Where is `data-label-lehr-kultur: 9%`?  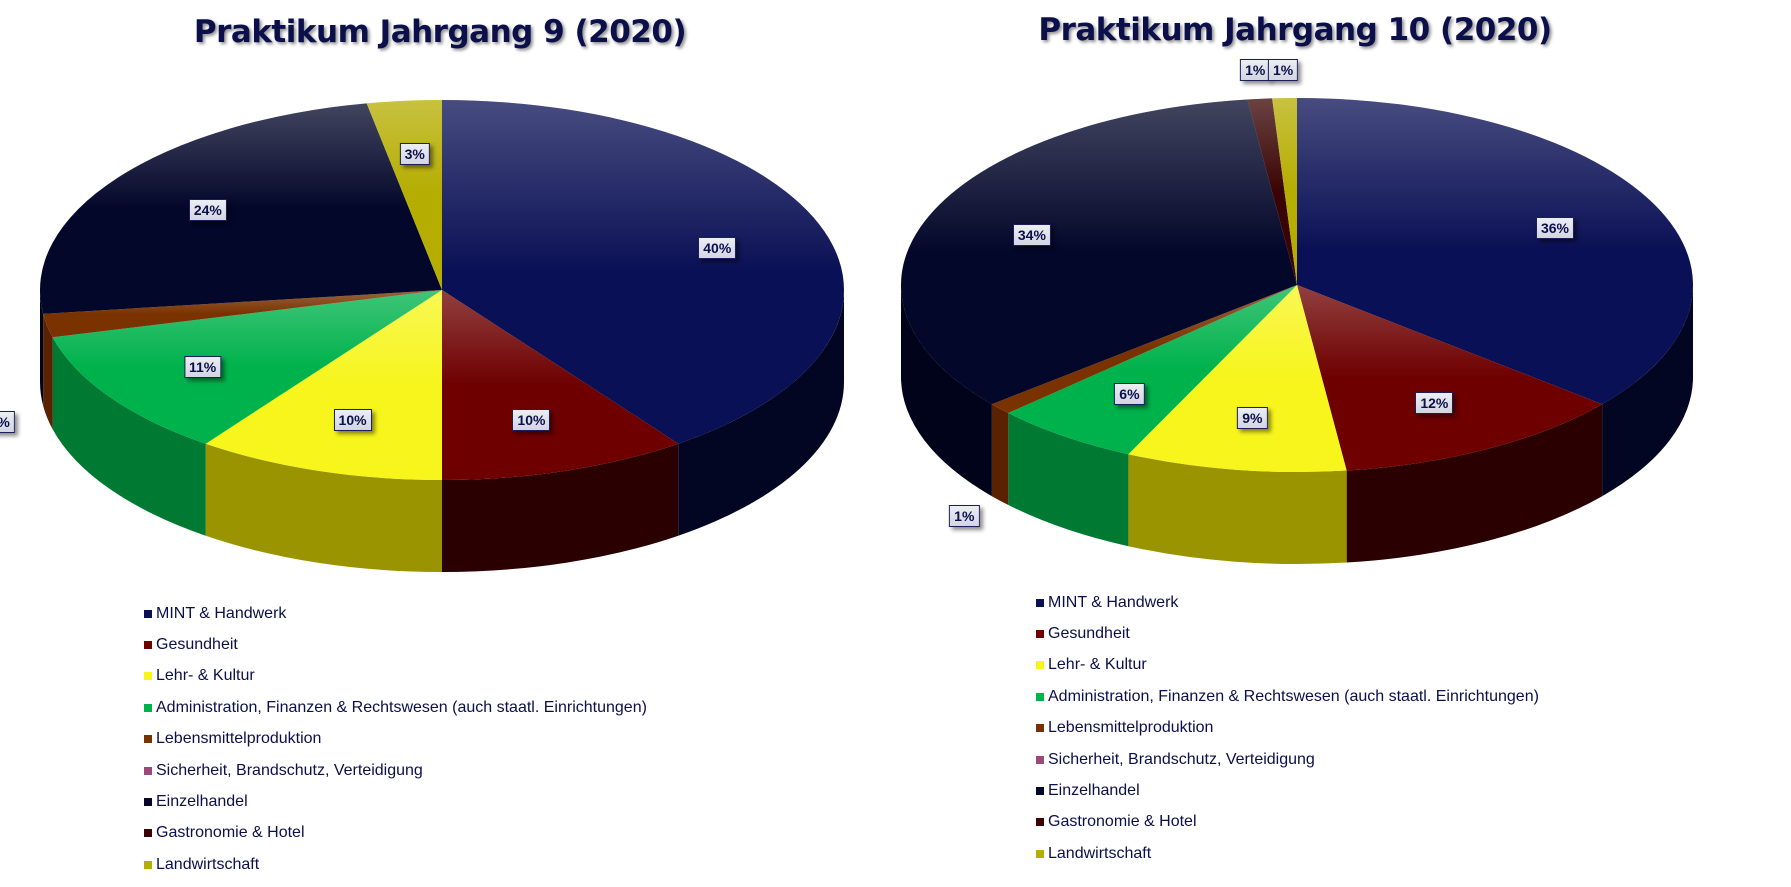 data-label-lehr-kultur: 9% is located at coordinates (1252, 417).